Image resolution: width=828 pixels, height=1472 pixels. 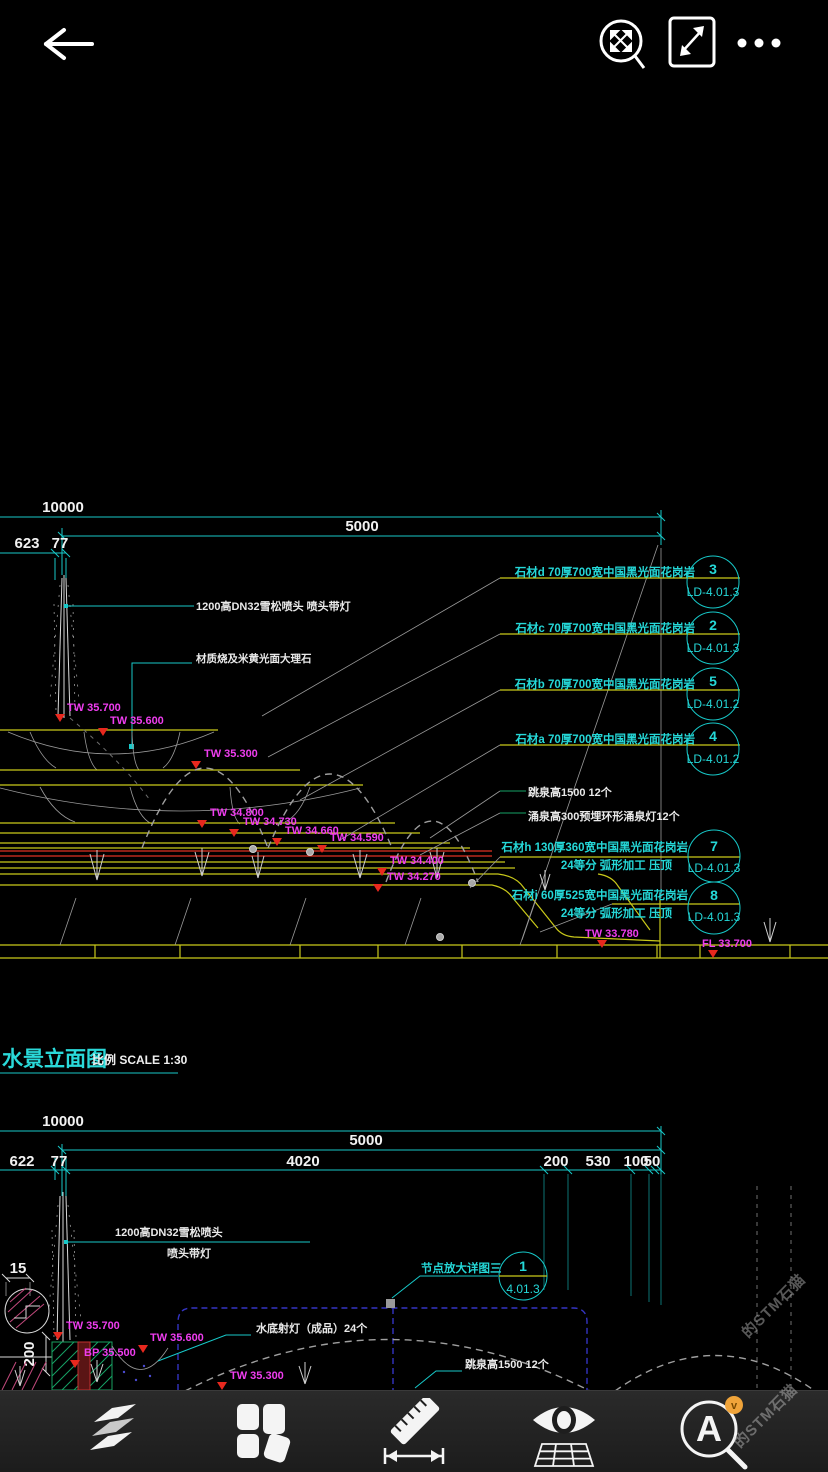 What do you see at coordinates (160, 705) in the screenshot?
I see `d1-material-leader` at bounding box center [160, 705].